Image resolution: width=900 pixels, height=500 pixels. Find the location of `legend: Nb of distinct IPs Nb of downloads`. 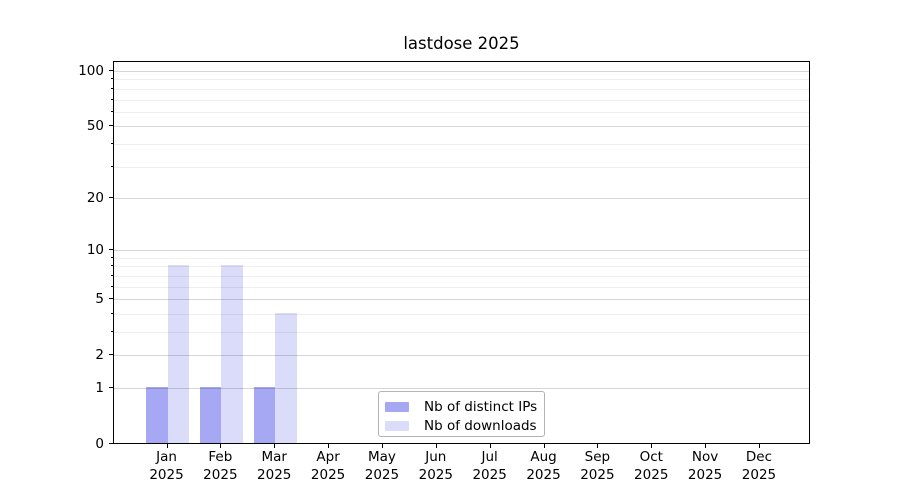

legend: Nb of distinct IPs Nb of downloads is located at coordinates (461, 414).